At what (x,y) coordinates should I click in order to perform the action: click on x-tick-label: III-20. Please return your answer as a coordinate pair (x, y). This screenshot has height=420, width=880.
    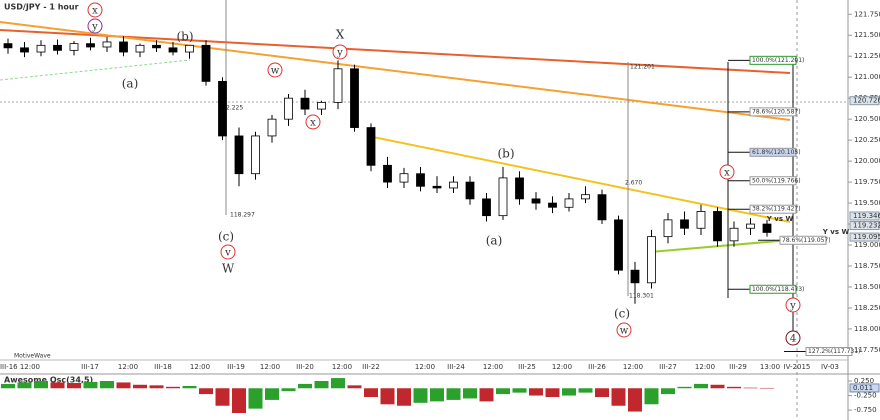
    Looking at the image, I should click on (305, 367).